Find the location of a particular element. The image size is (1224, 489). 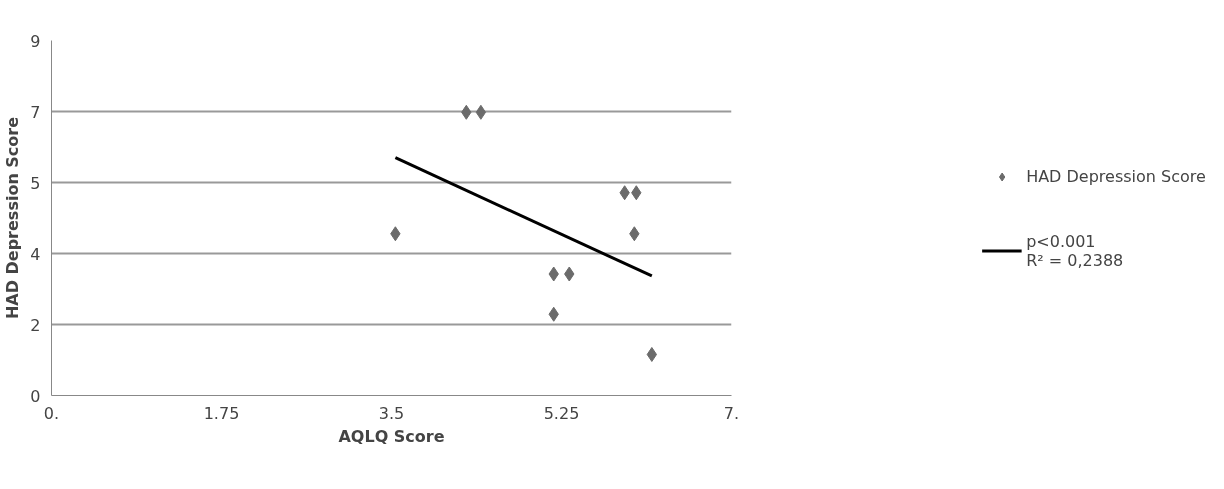

y-tick-label: 9 is located at coordinates (35, 41).